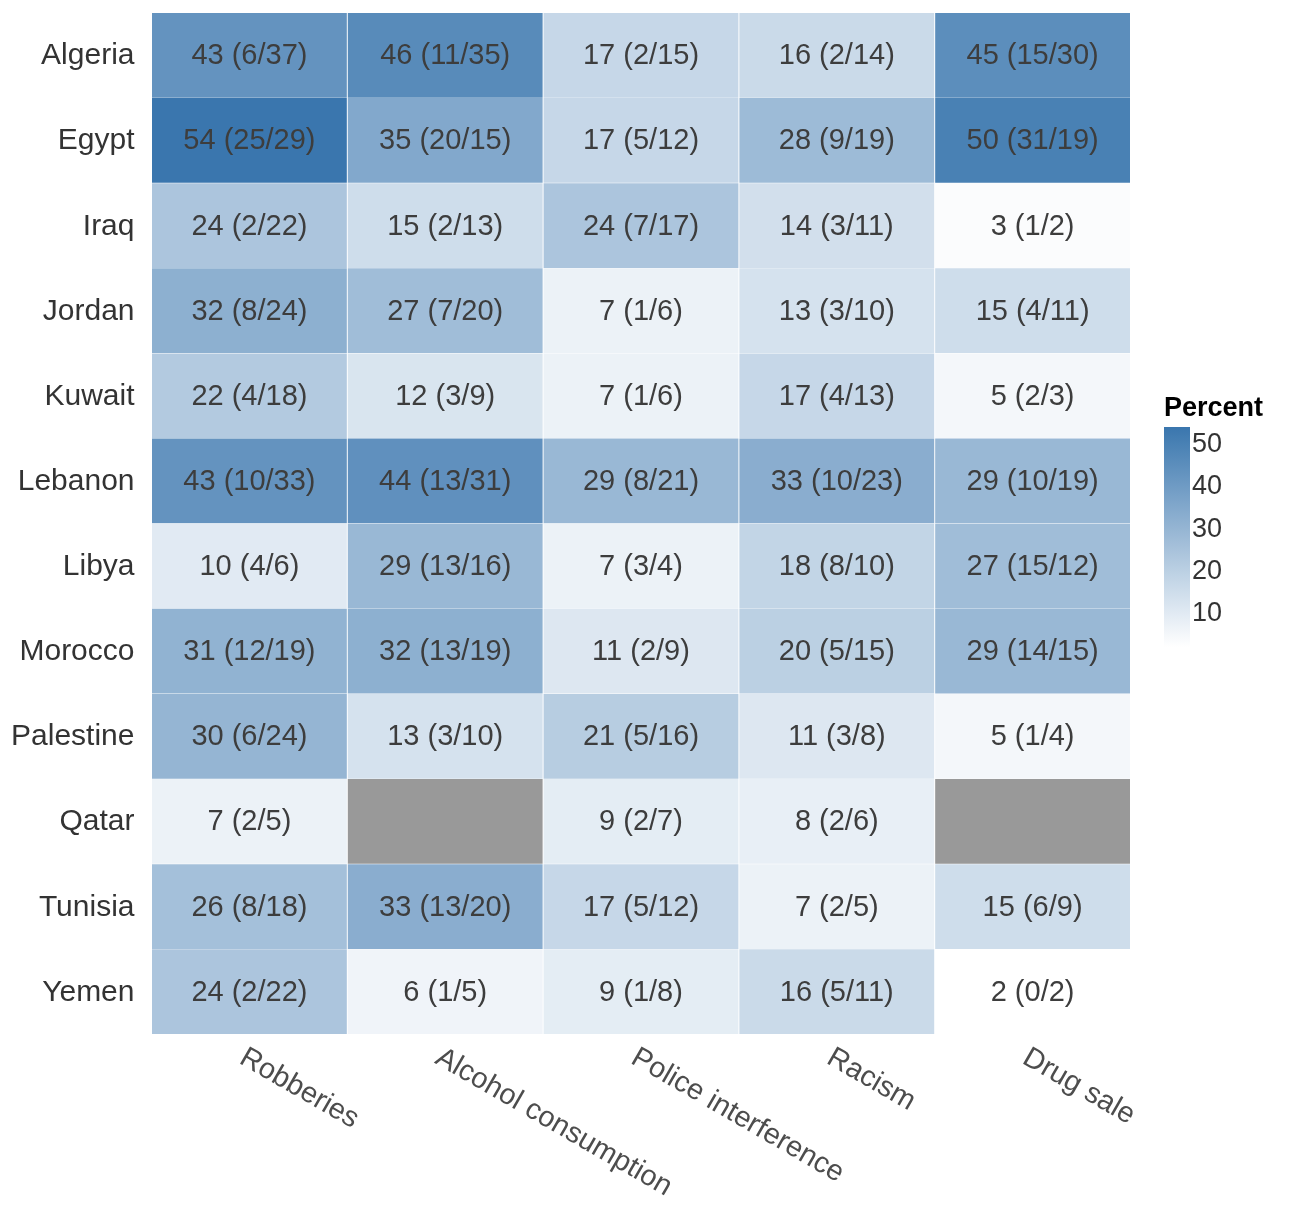  Describe the element at coordinates (445, 394) in the screenshot. I see `data-label: 12 (3/9)` at that location.